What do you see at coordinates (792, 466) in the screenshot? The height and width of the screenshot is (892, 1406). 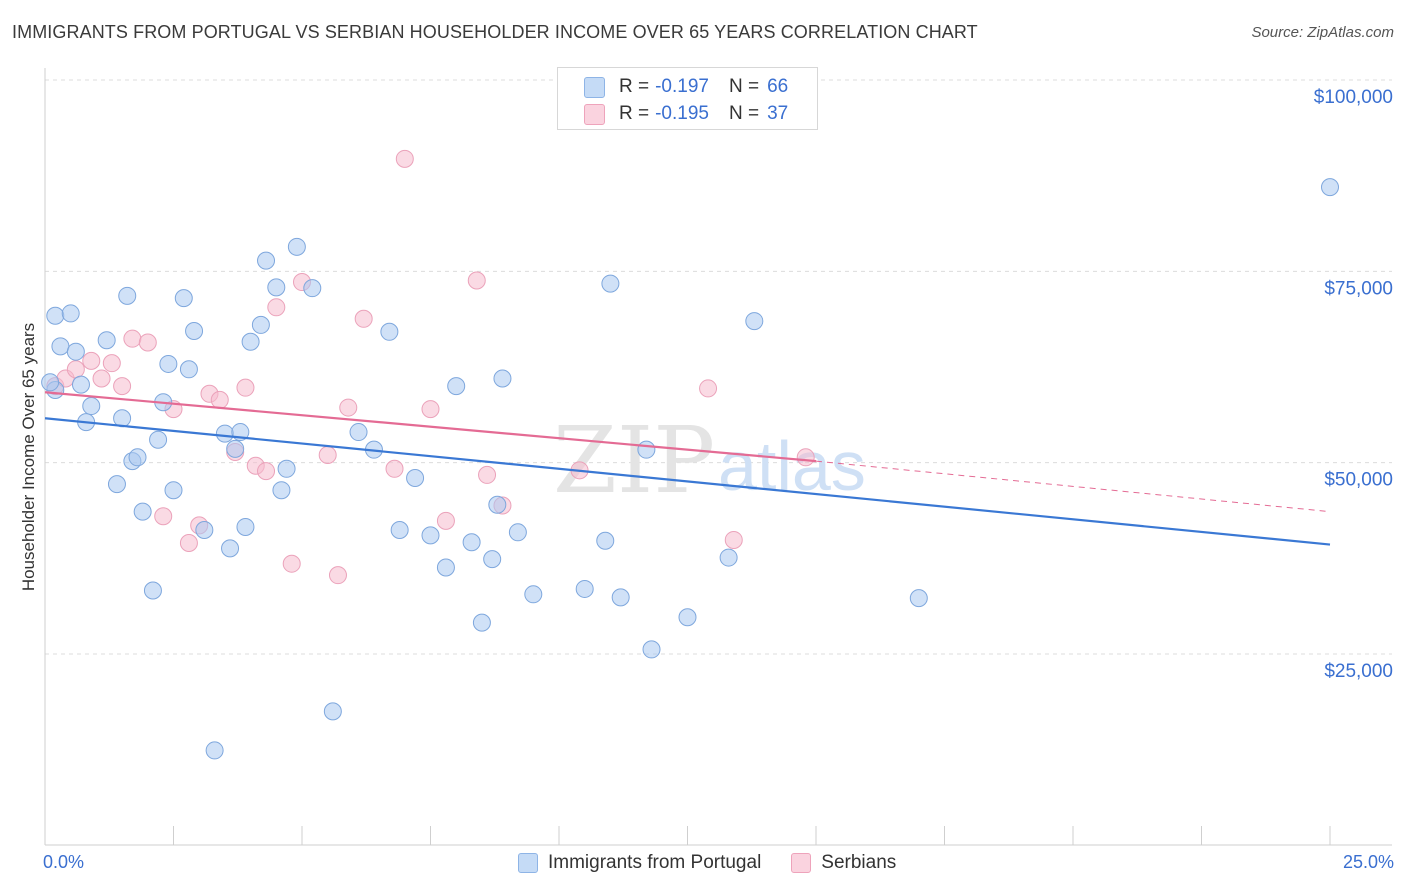 I see `watermark-atlas: atlas` at bounding box center [792, 466].